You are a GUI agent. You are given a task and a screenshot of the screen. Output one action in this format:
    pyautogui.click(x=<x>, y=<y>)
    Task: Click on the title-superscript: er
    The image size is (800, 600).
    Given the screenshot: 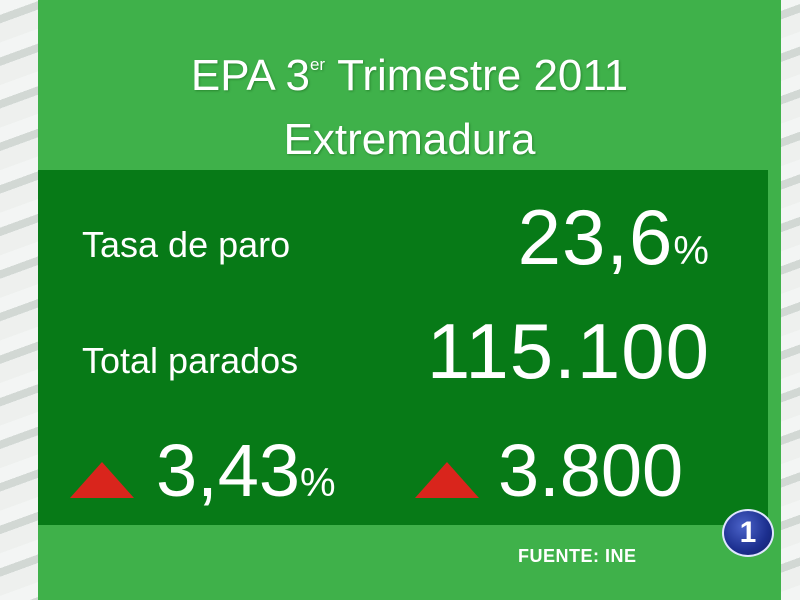 What is the action you would take?
    pyautogui.click(x=317, y=64)
    